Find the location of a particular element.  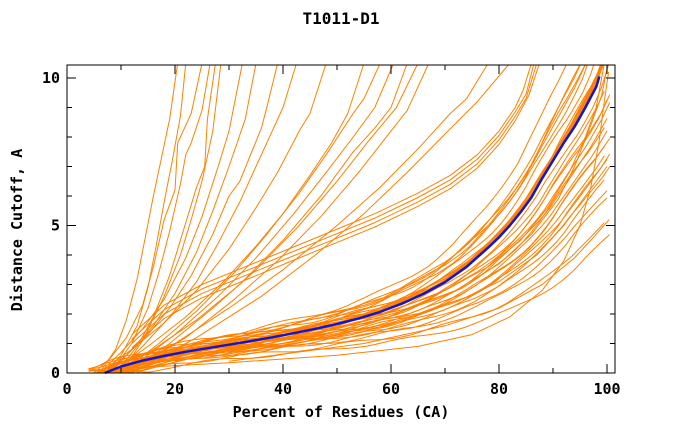

axis-tick-label: 60 is located at coordinates (391, 389).